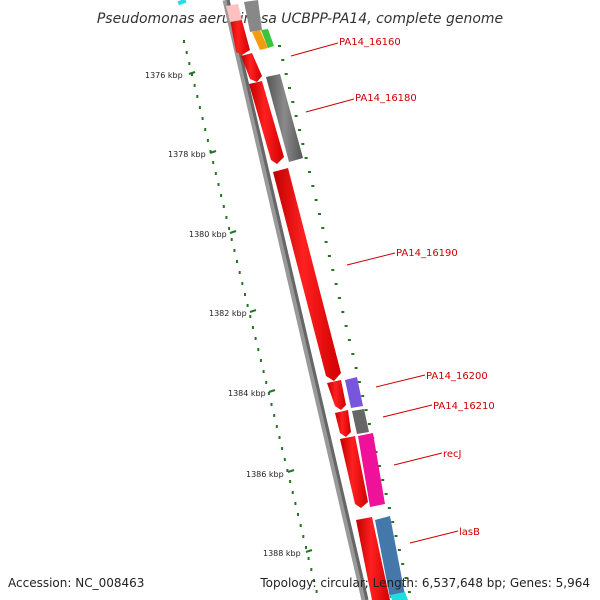 The width and height of the screenshot is (600, 600). What do you see at coordinates (390, 557) in the screenshot?
I see `feature-blue-lasb` at bounding box center [390, 557].